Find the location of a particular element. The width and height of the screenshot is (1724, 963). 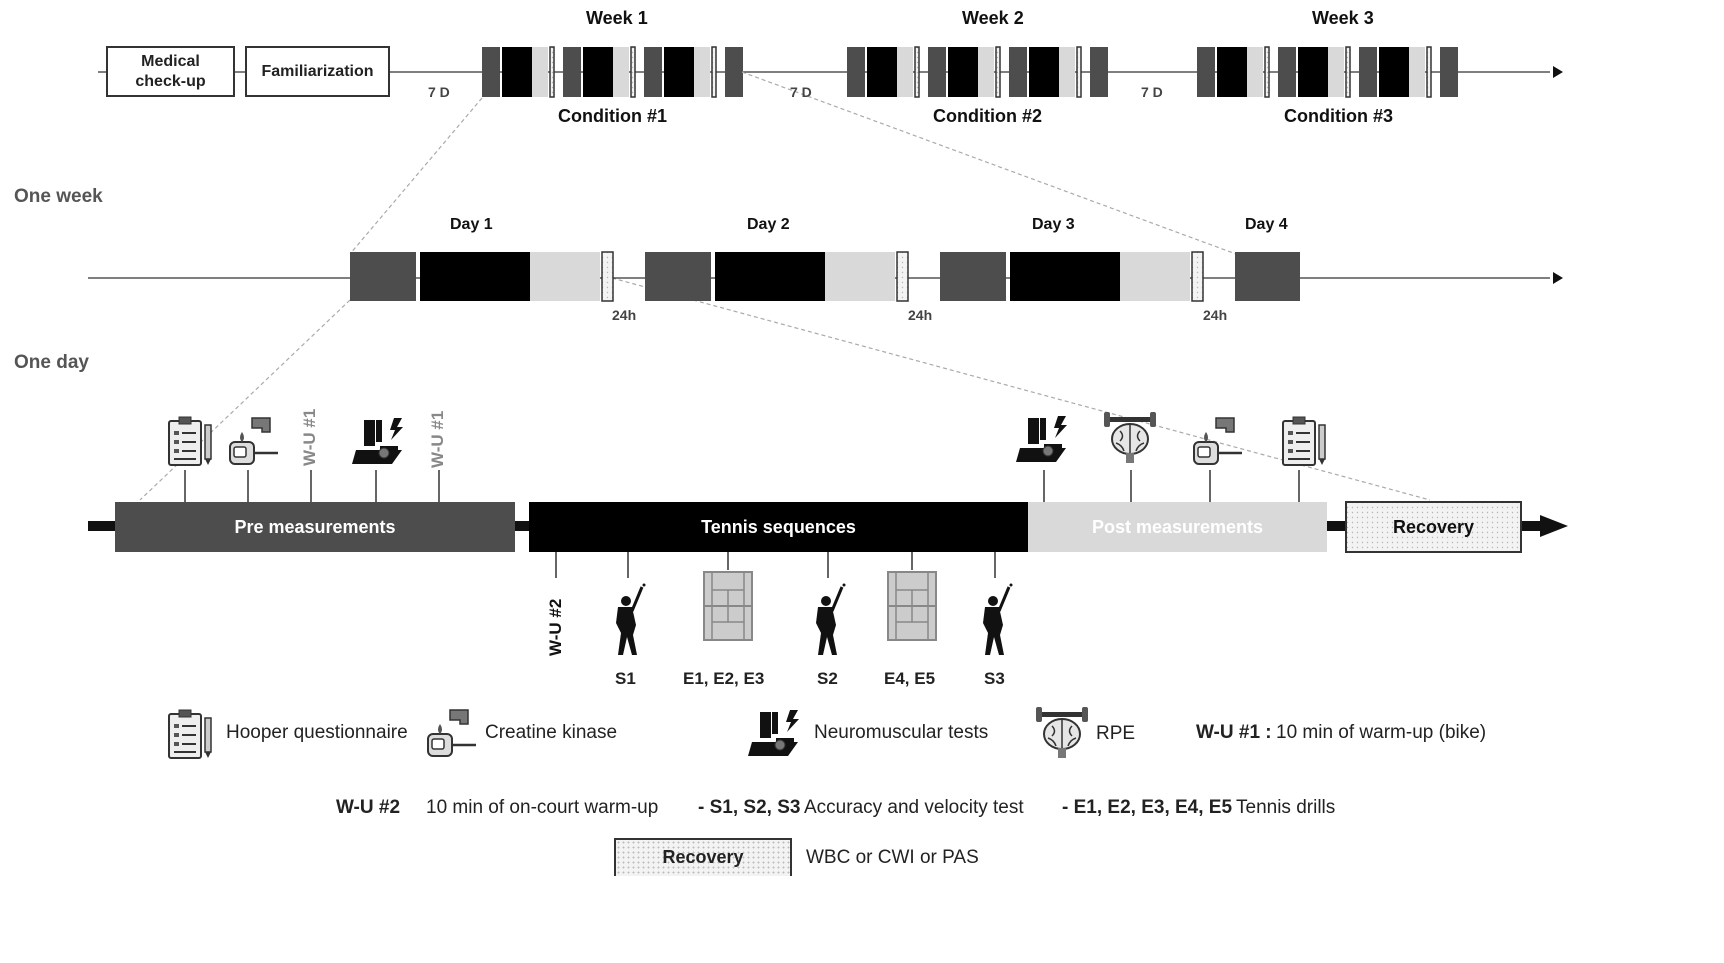

day-block-sequences is located at coordinates (825, 276).